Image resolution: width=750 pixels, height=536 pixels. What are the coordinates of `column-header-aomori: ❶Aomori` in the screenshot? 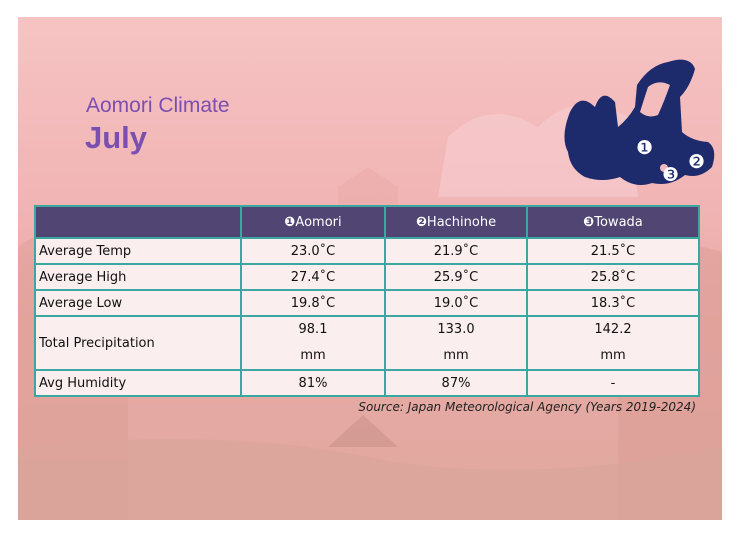 It's located at (313, 222).